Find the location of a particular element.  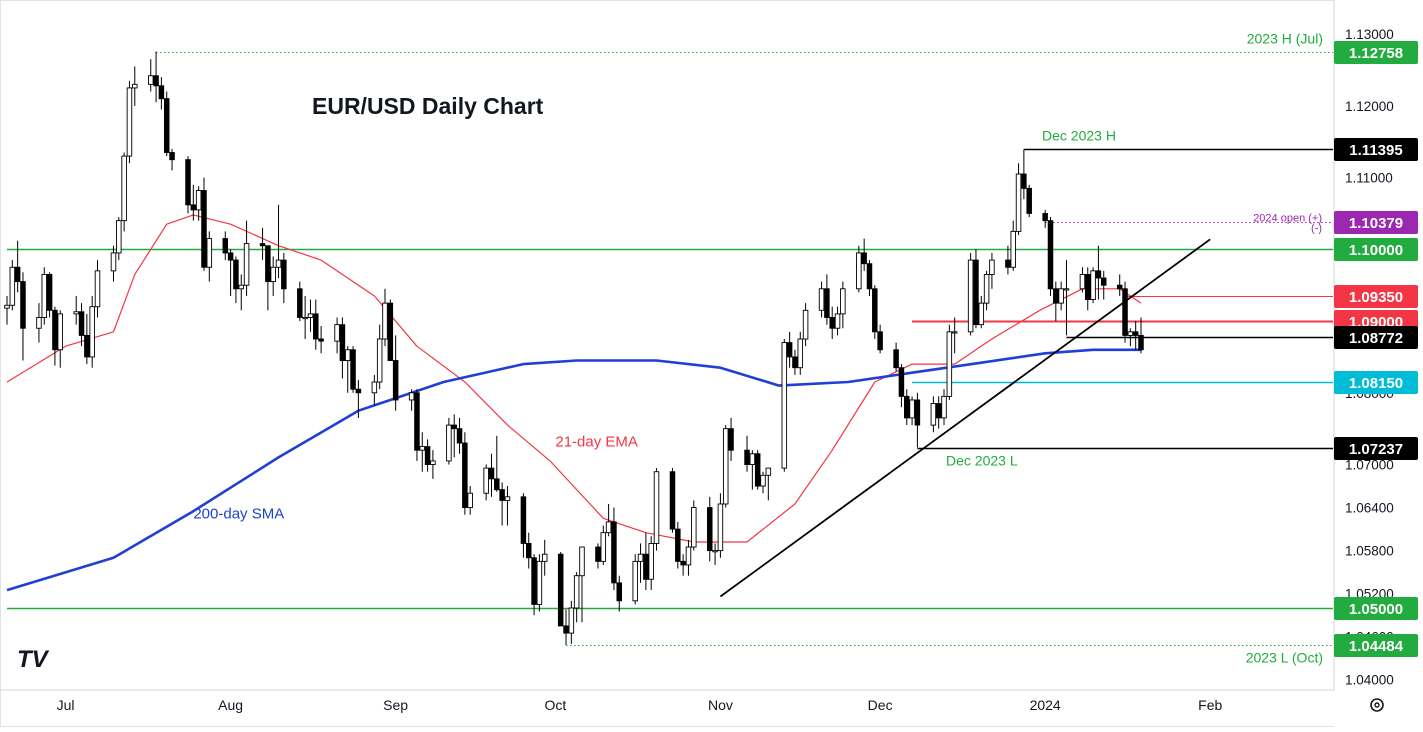

level-note: 2023 H (Jul) is located at coordinates (1285, 39).